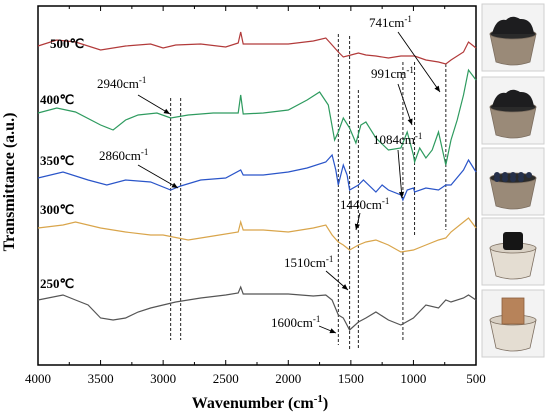 This screenshot has width=550, height=415. Describe the element at coordinates (308, 262) in the screenshot. I see `annotation-label: 1510cm-1` at that location.